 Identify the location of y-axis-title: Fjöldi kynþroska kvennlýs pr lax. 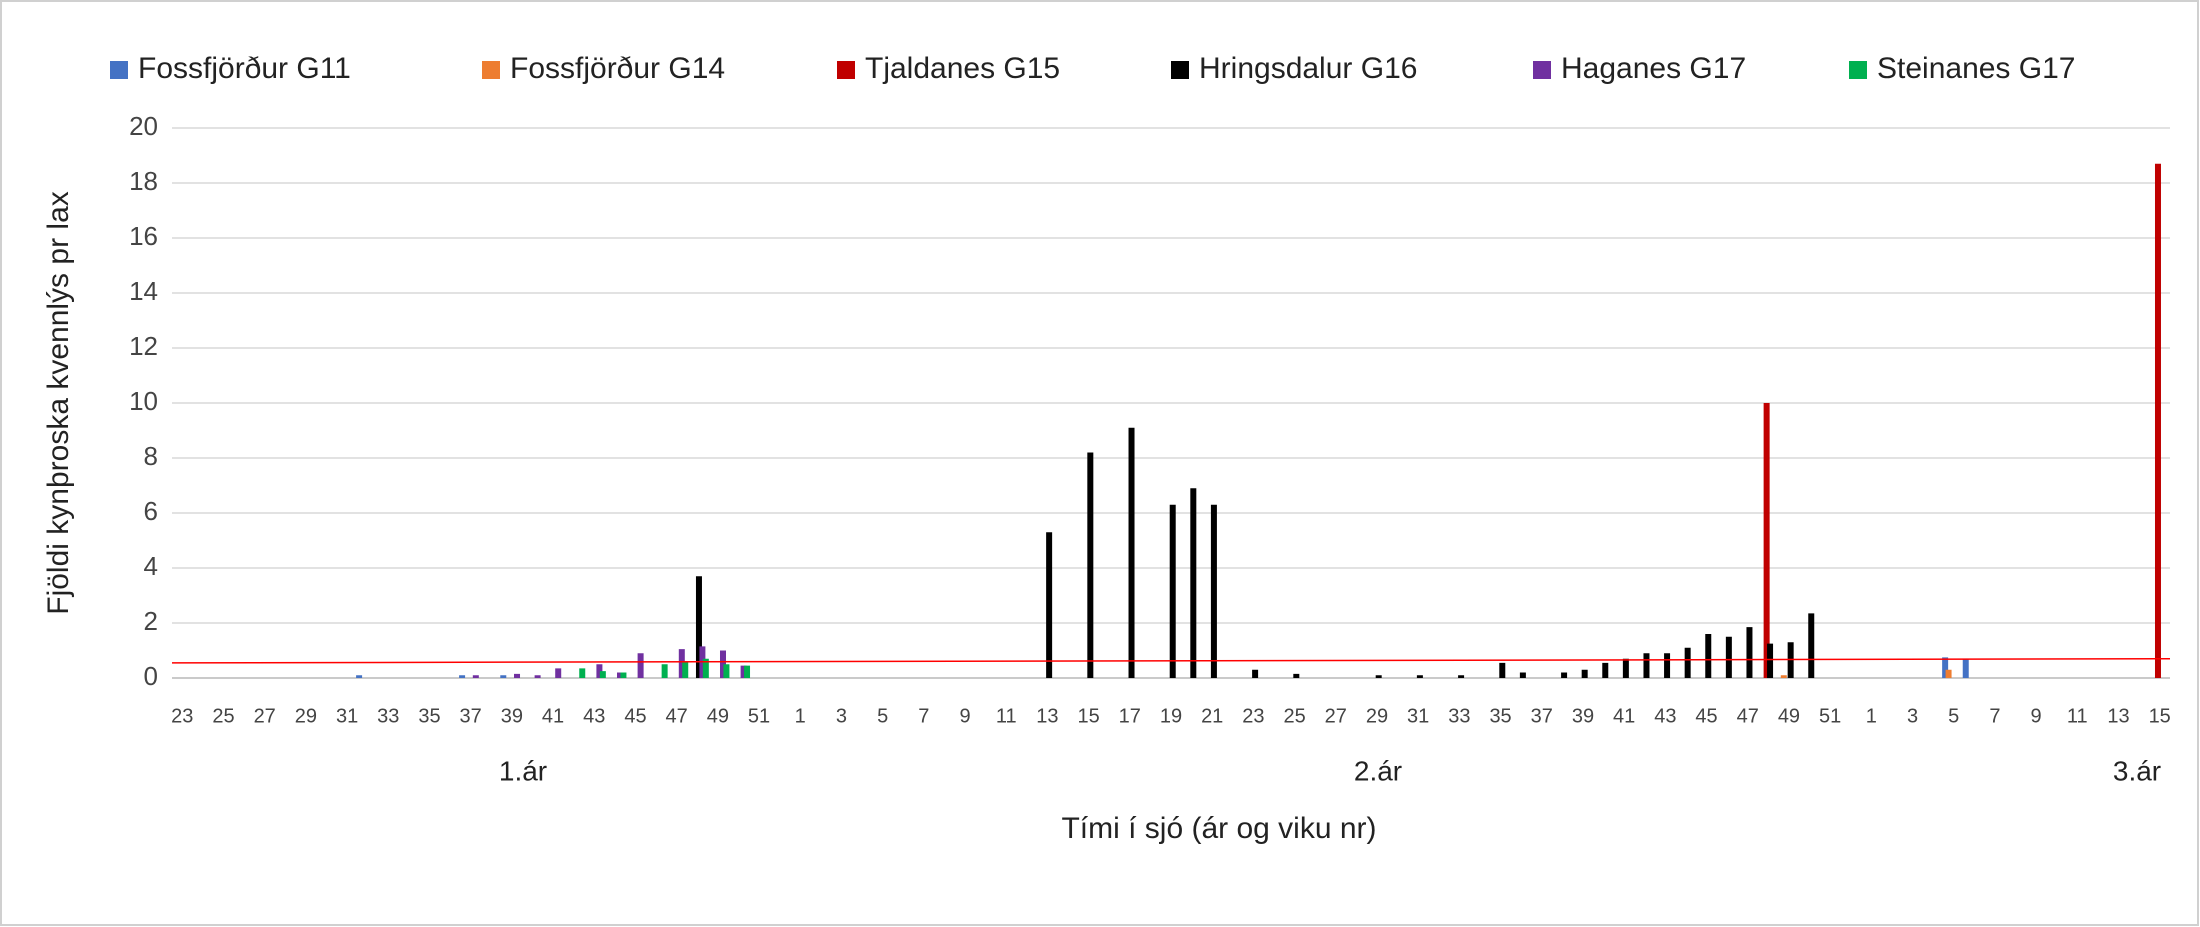
(58, 403).